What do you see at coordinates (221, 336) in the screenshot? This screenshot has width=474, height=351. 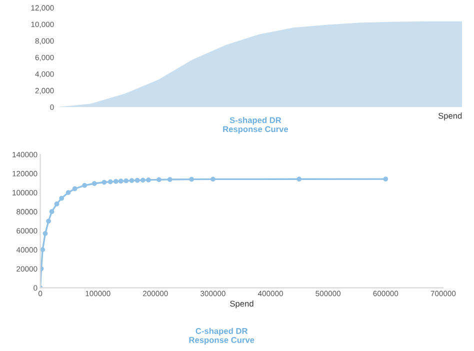 I see `text: C-shaped DR Response Curve` at bounding box center [221, 336].